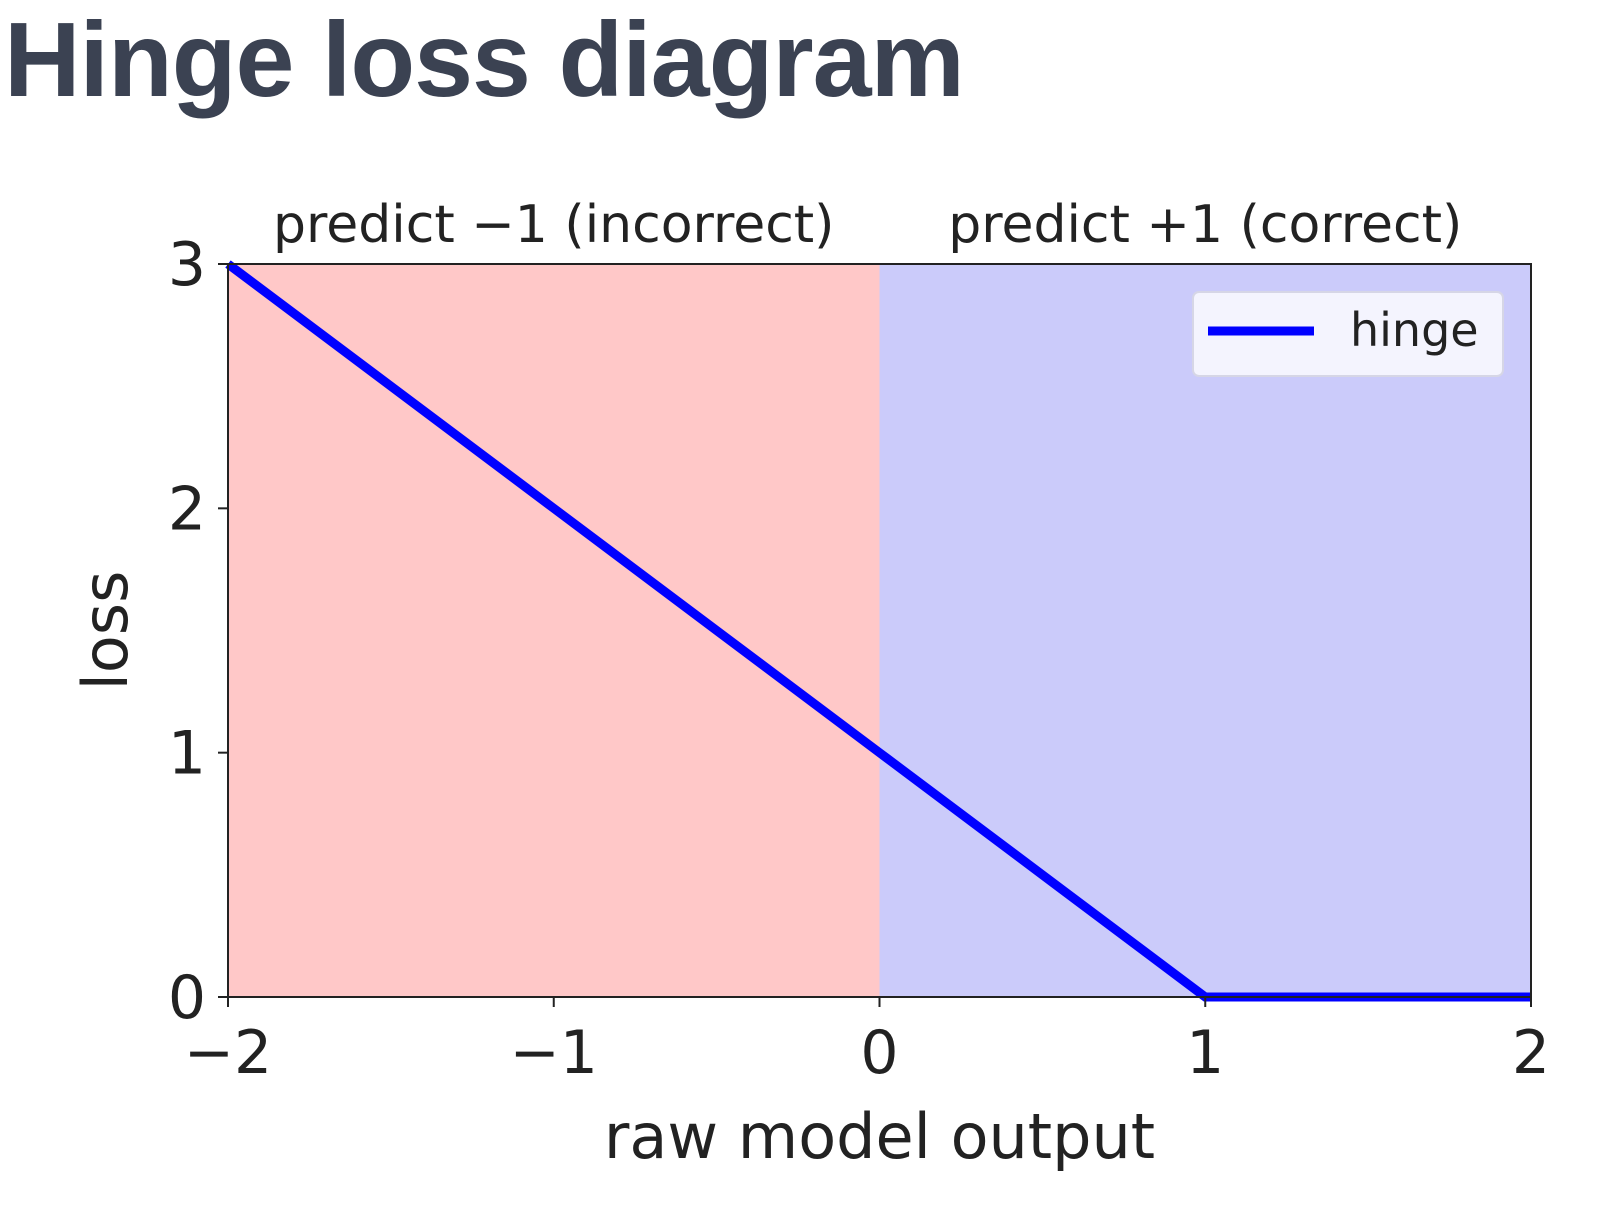  Describe the element at coordinates (1414, 330) in the screenshot. I see `legend-label-hinge: hinge` at that location.